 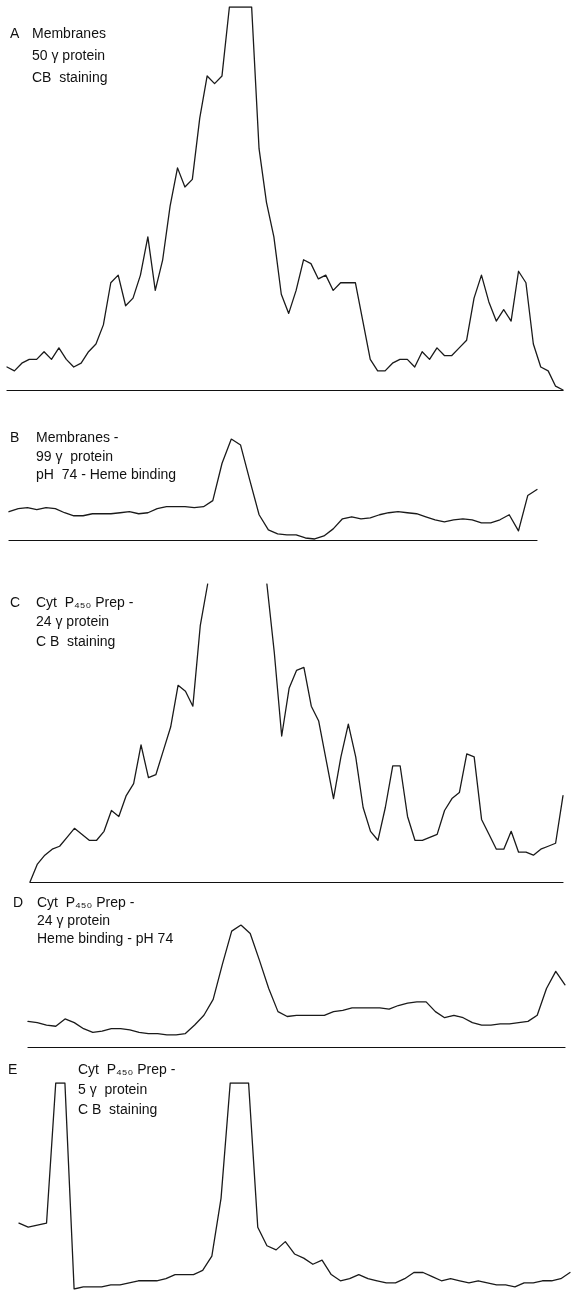 I want to click on text: Cyt P₄₅₀ Prep - 24 γ protein C B staining, so click(x=85, y=621).